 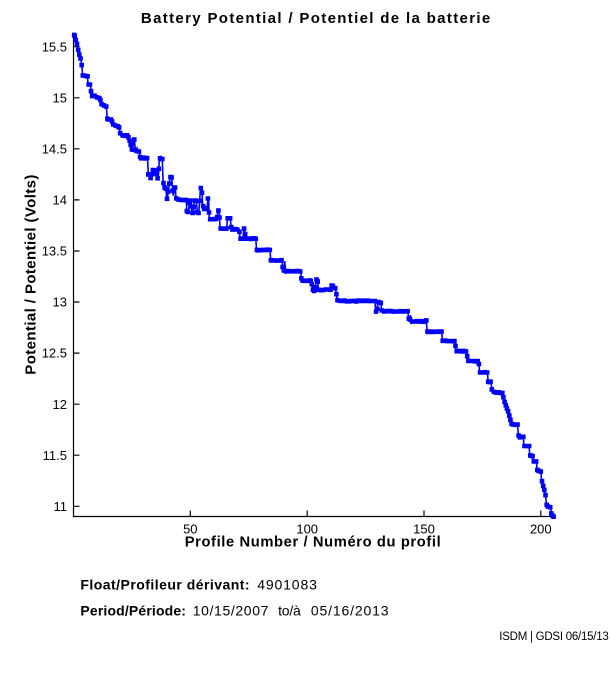 I want to click on svg-text: 15, so click(x=60, y=97).